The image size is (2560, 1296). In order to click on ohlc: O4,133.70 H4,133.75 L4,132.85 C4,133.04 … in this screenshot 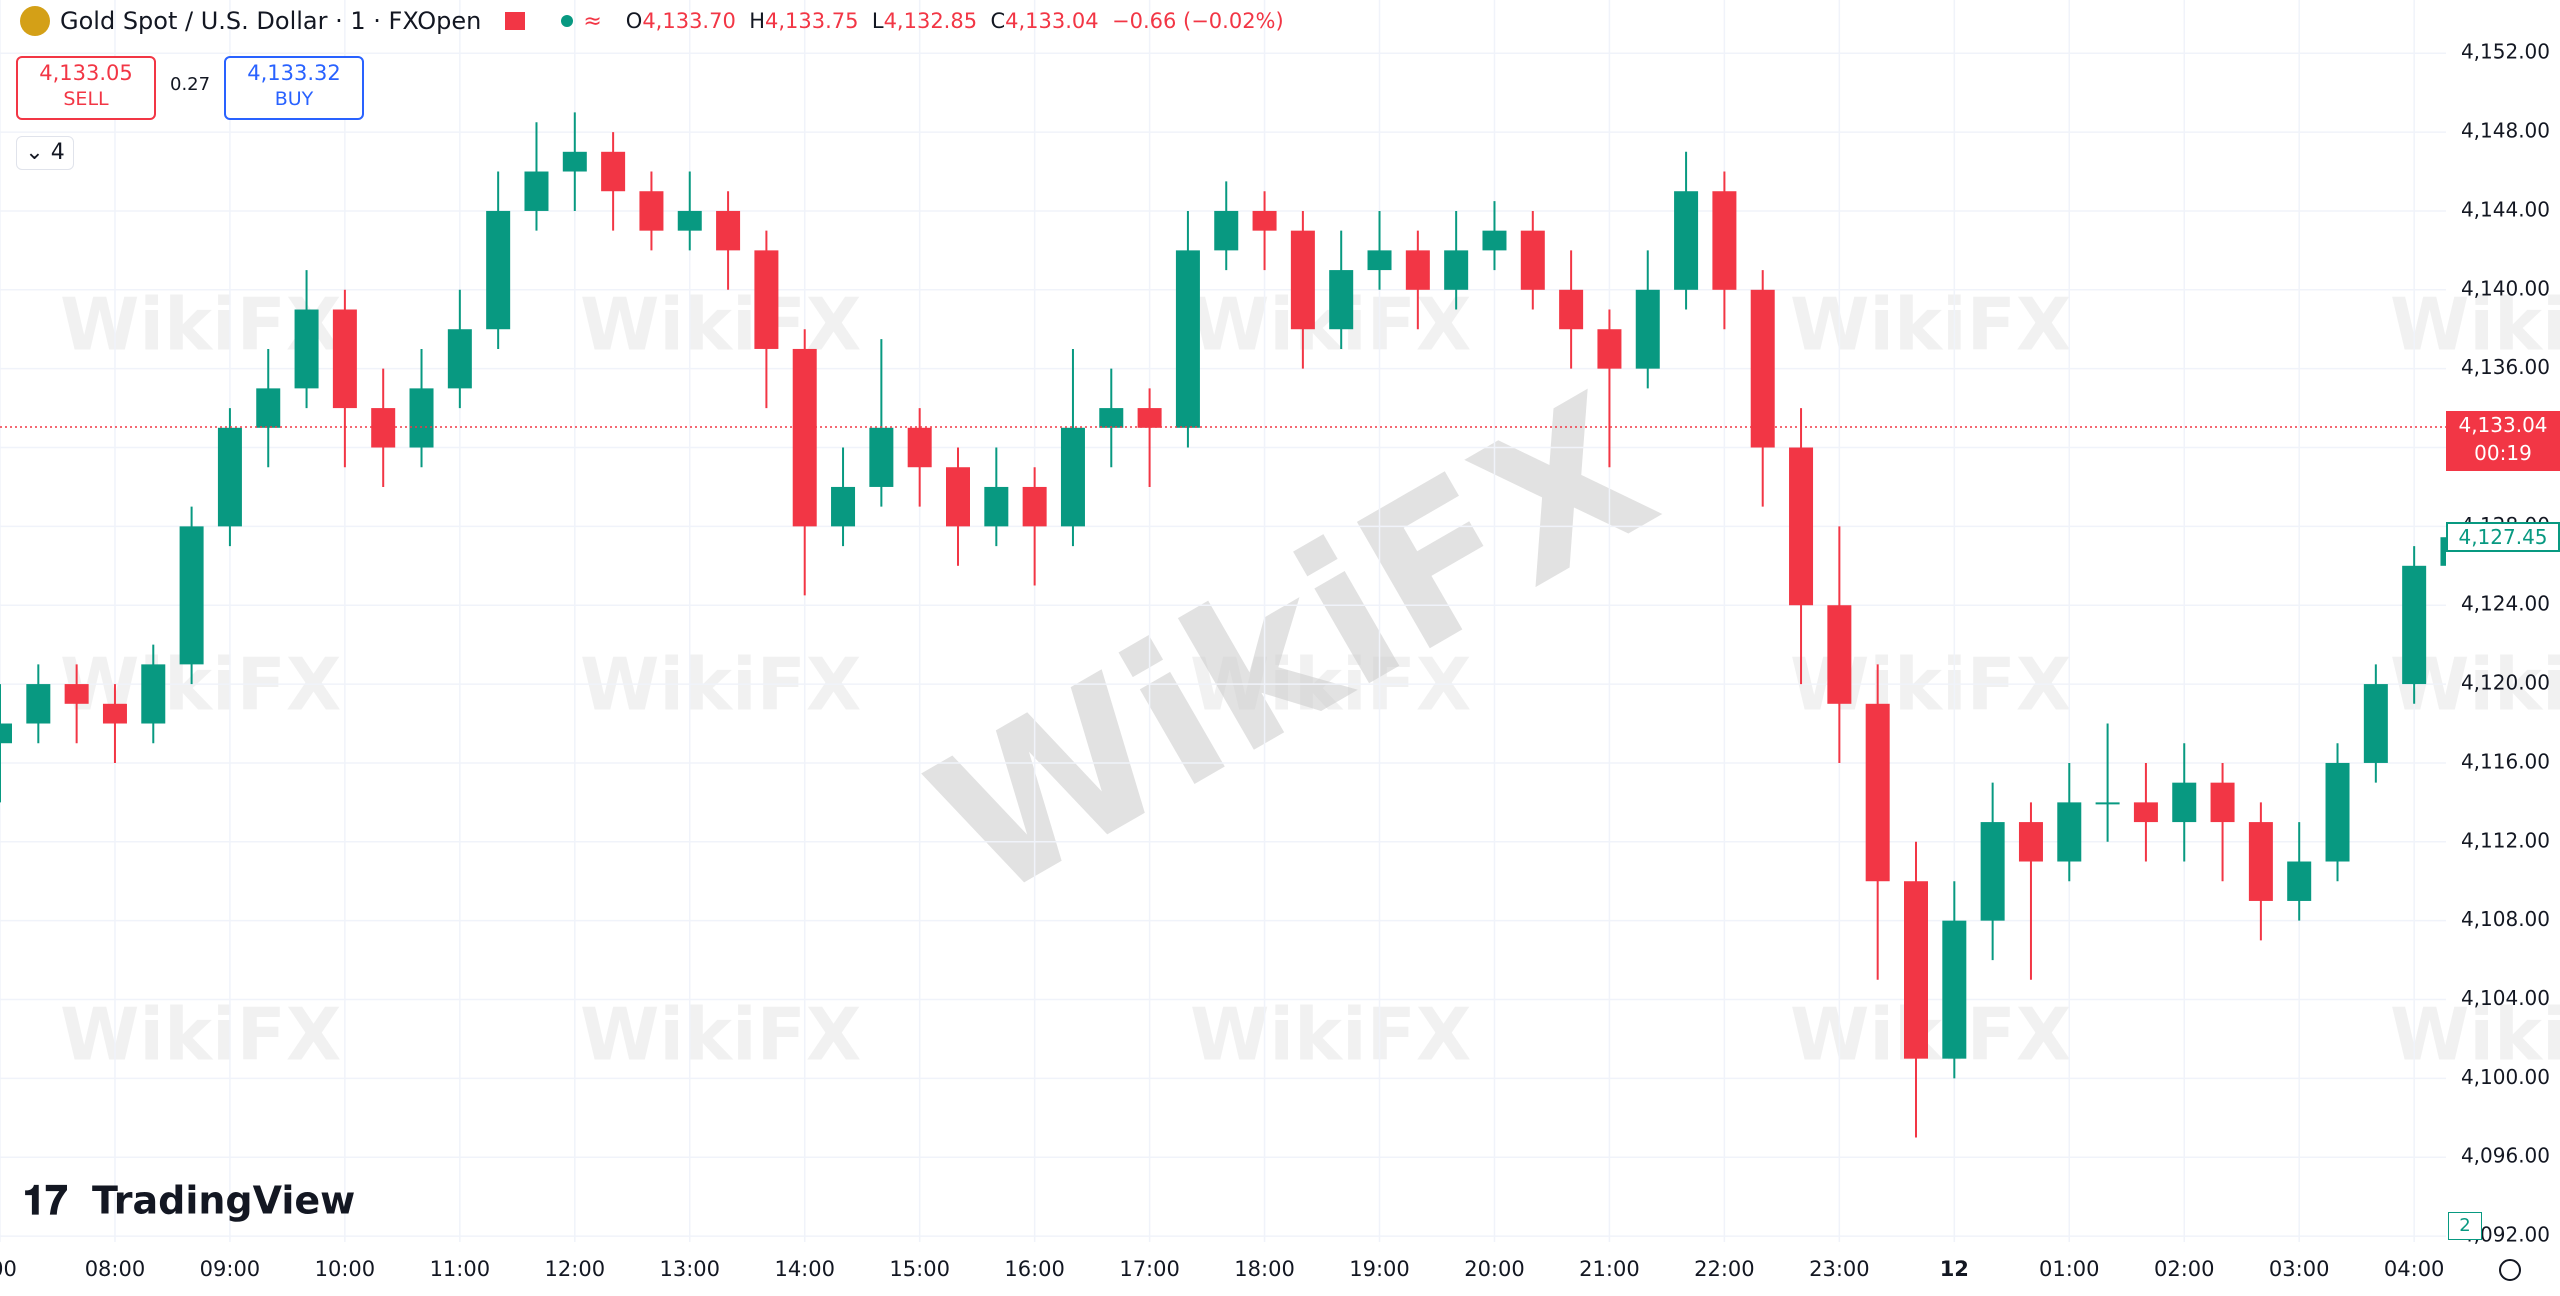, I will do `click(955, 21)`.